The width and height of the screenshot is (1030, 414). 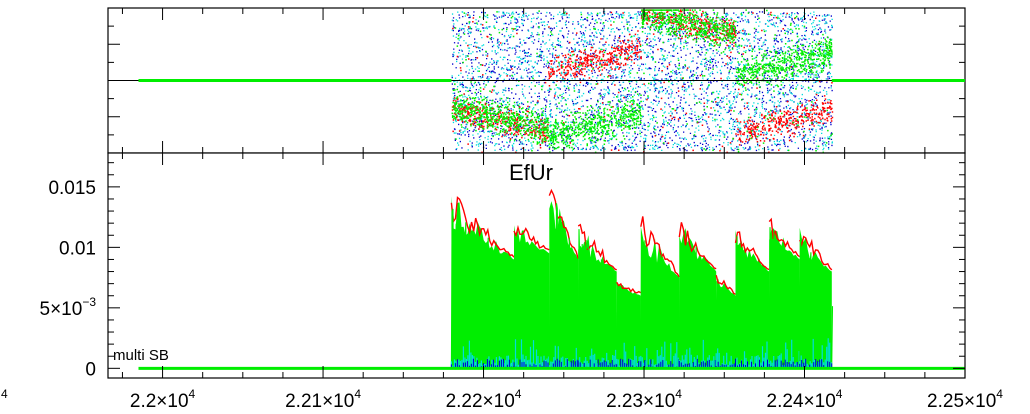 What do you see at coordinates (90, 369) in the screenshot?
I see `y-tick-label: 0` at bounding box center [90, 369].